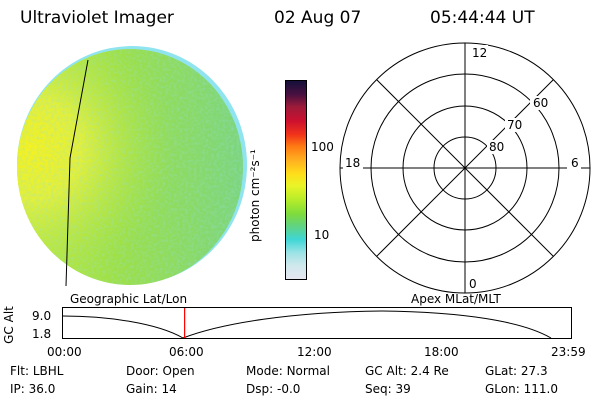 The width and height of the screenshot is (600, 400). I want to click on orbit-altitude-timeline, so click(317, 323).